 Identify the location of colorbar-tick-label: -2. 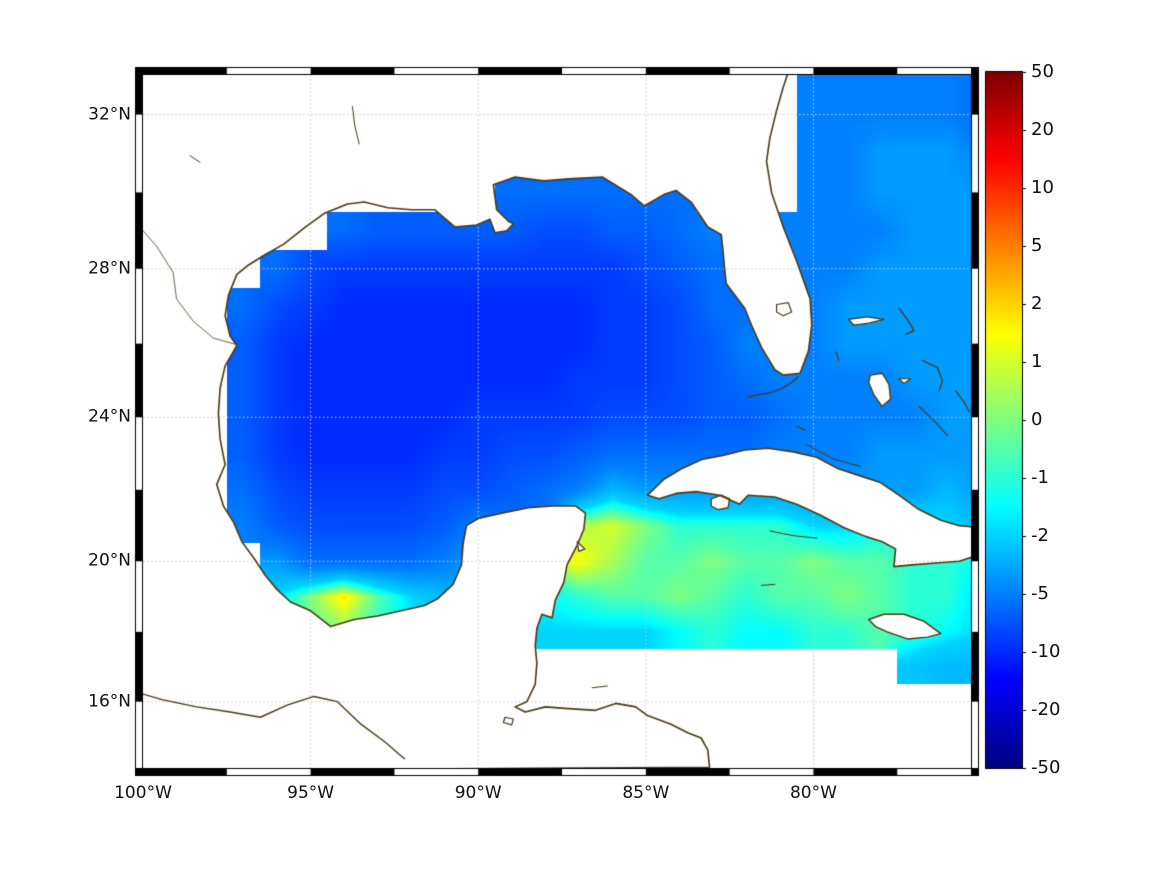
(1040, 535).